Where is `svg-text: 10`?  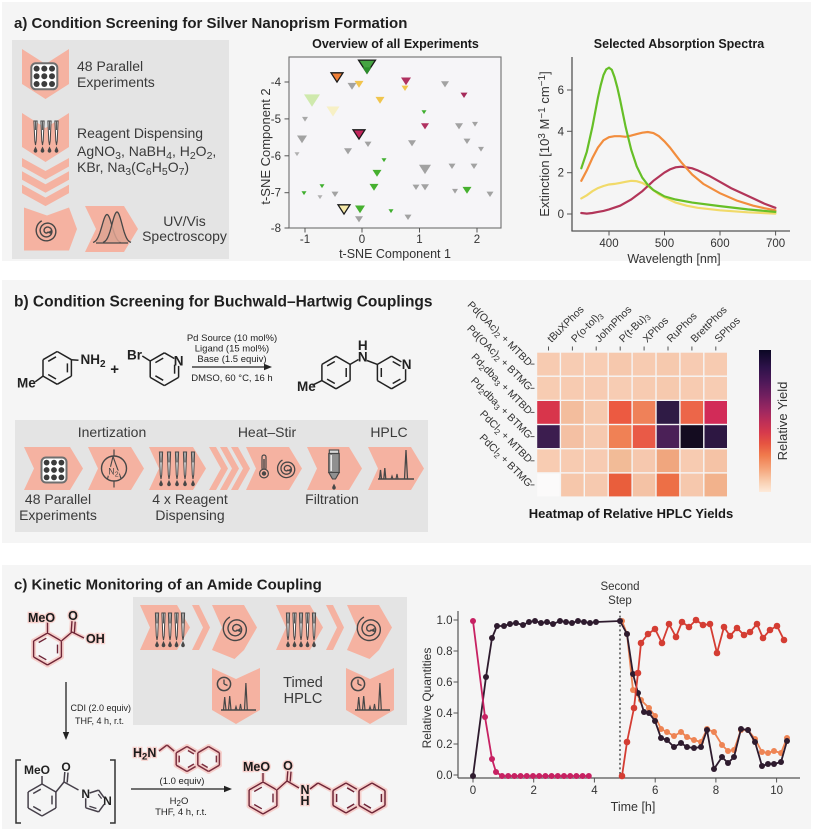 svg-text: 10 is located at coordinates (776, 791).